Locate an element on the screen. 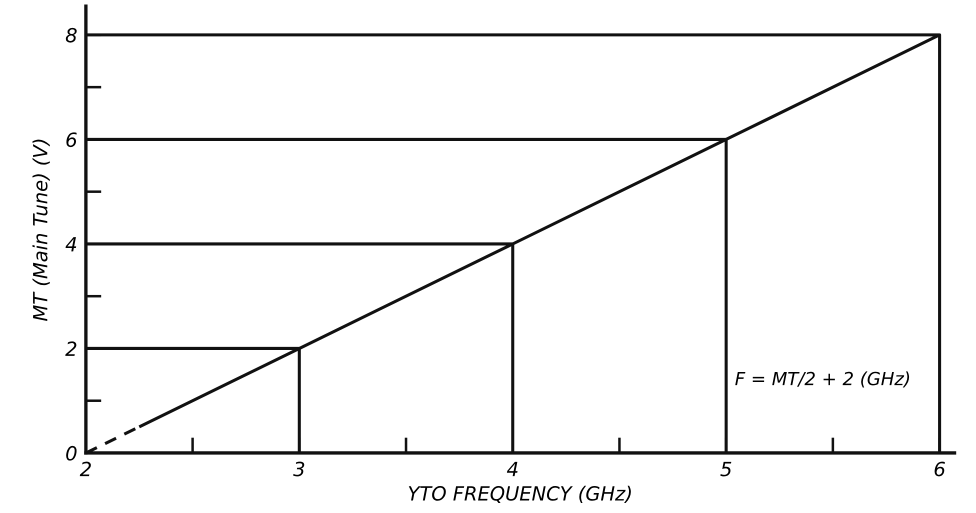 This screenshot has width=976, height=513. y-tick-label: 2 is located at coordinates (70, 348).